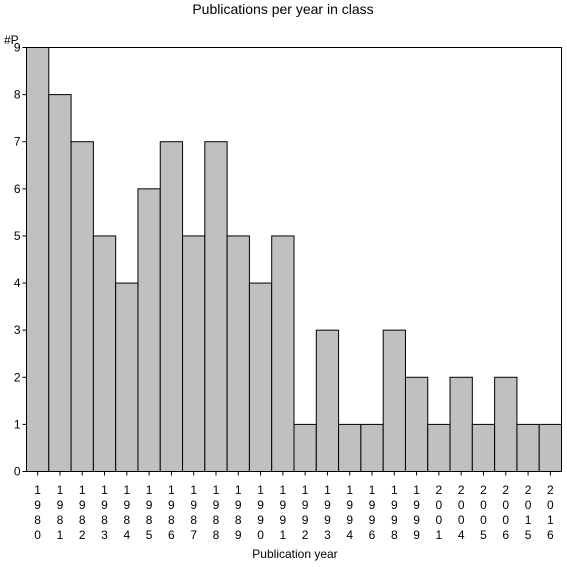 The width and height of the screenshot is (567, 567). Describe the element at coordinates (216, 306) in the screenshot. I see `bar-1988` at that location.